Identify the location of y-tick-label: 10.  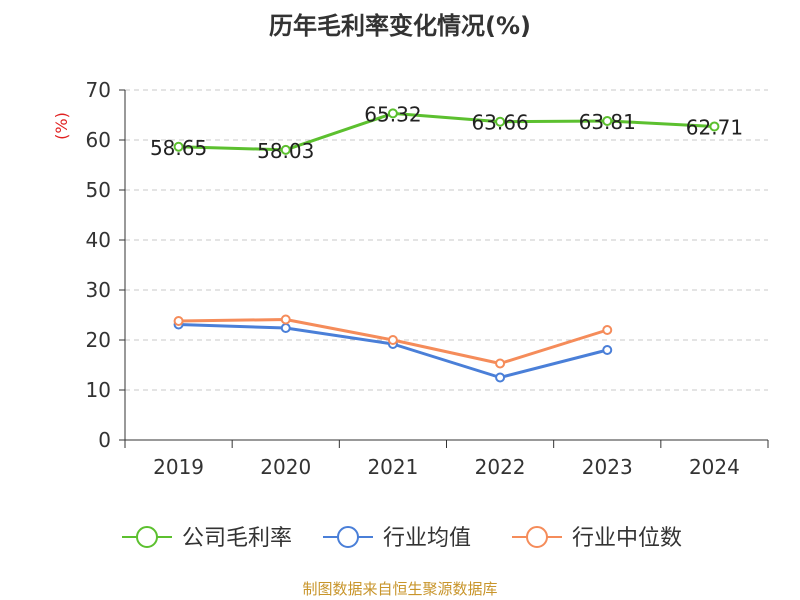
(98, 390).